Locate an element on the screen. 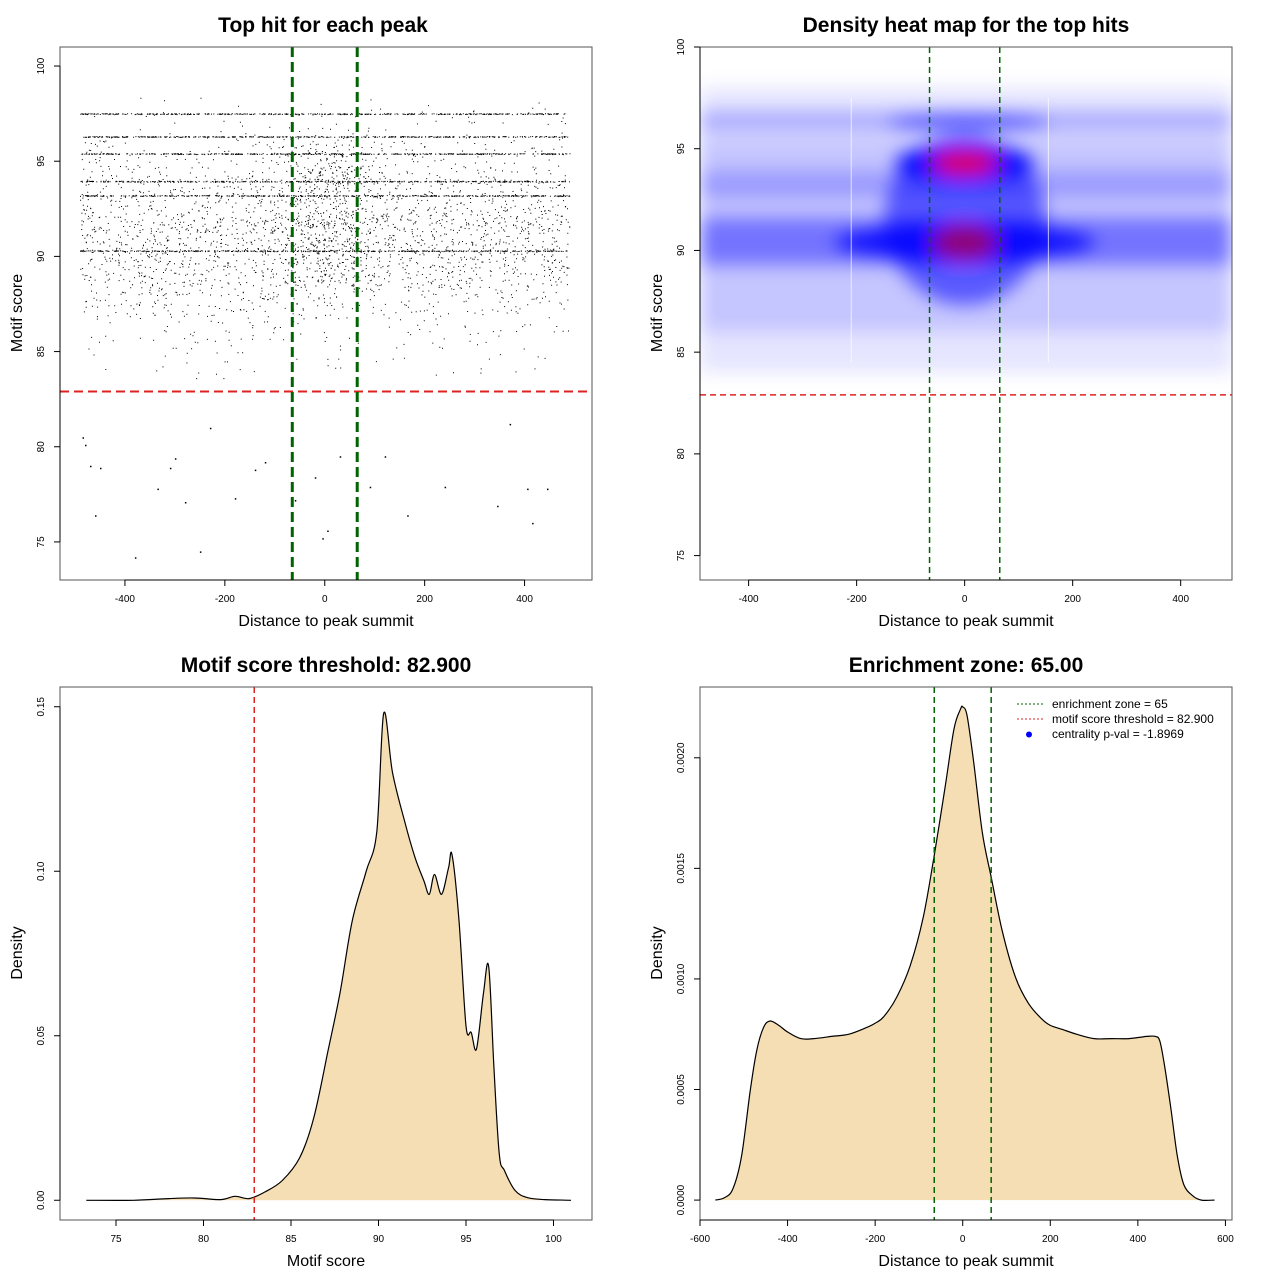 This screenshot has height=1280, width=1280. score-density-y-axis-label: Density is located at coordinates (17, 952).